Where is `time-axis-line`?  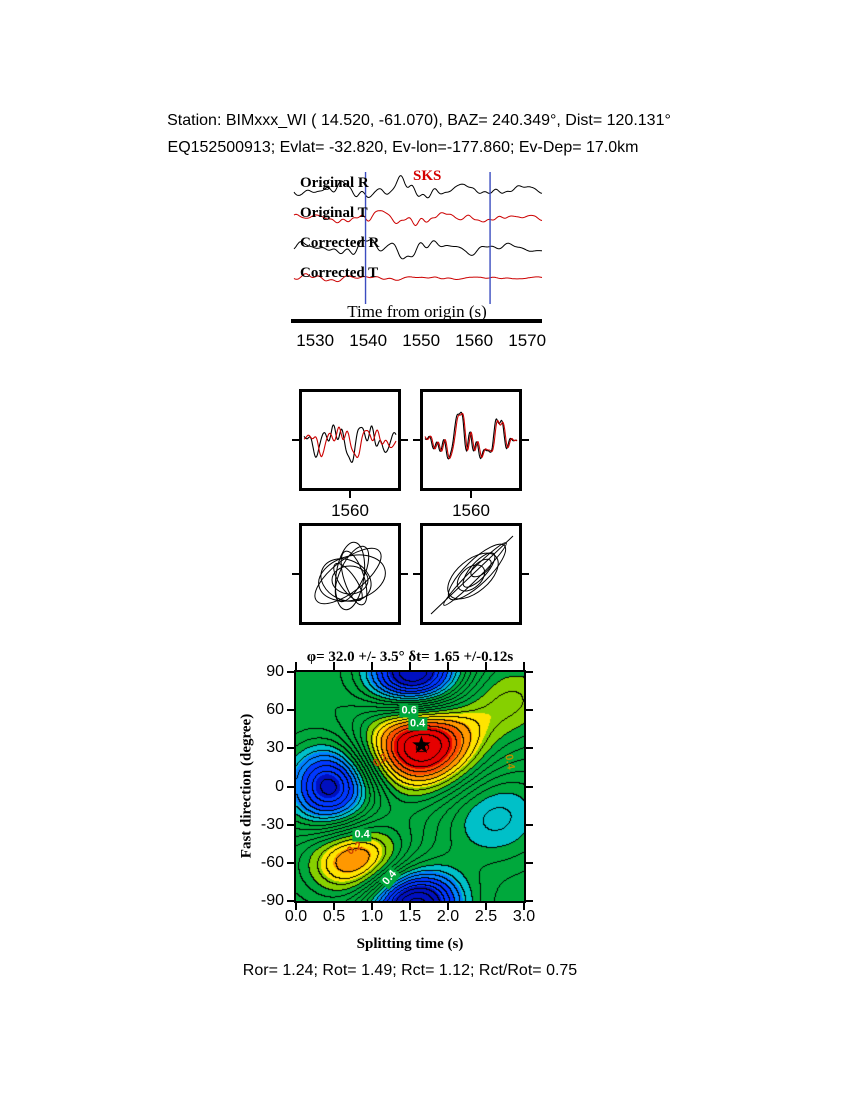
time-axis-line is located at coordinates (416, 321).